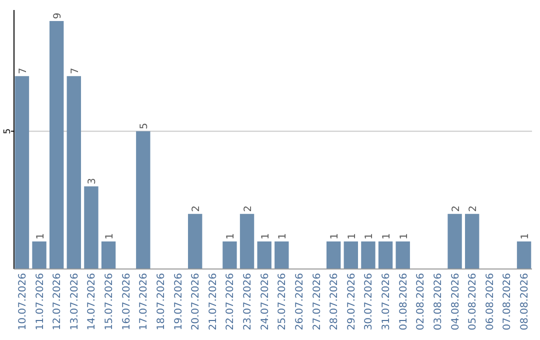  I want to click on x-tick-label: 18.07.2026, so click(161, 301).